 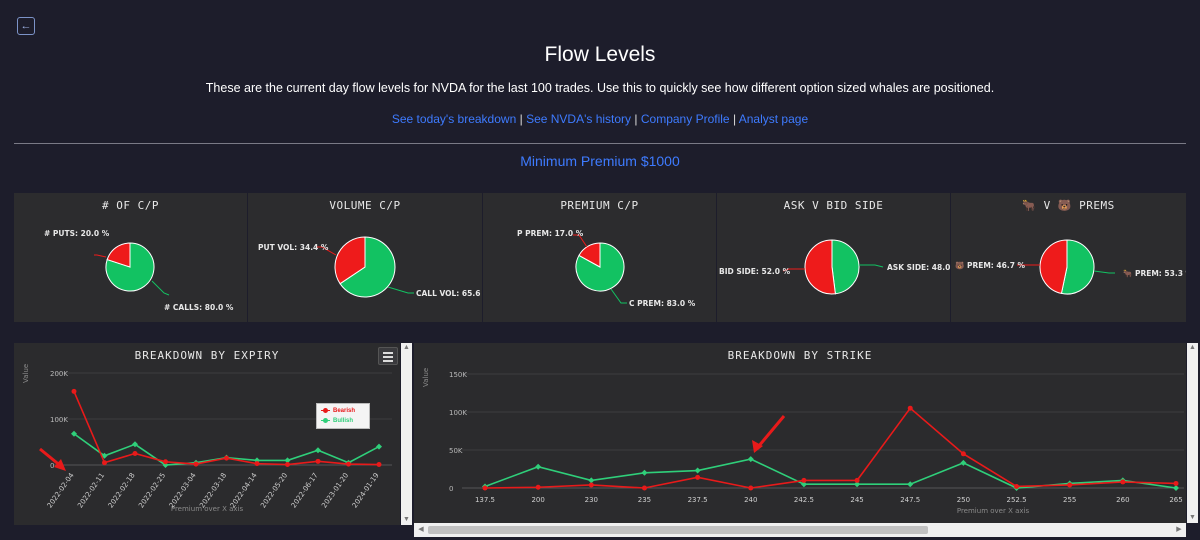 What do you see at coordinates (910, 500) in the screenshot?
I see `x-tick-label: 247.5` at bounding box center [910, 500].